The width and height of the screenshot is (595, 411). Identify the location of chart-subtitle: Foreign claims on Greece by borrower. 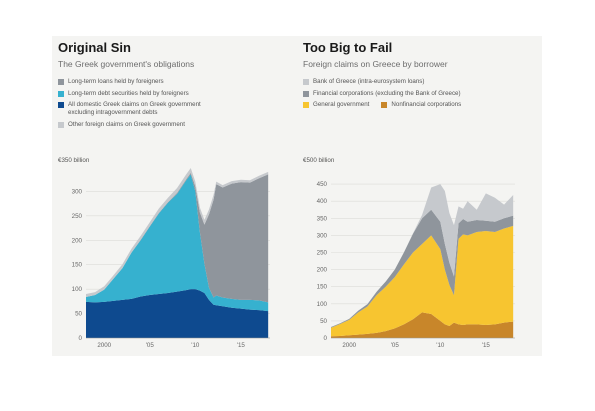
(375, 64).